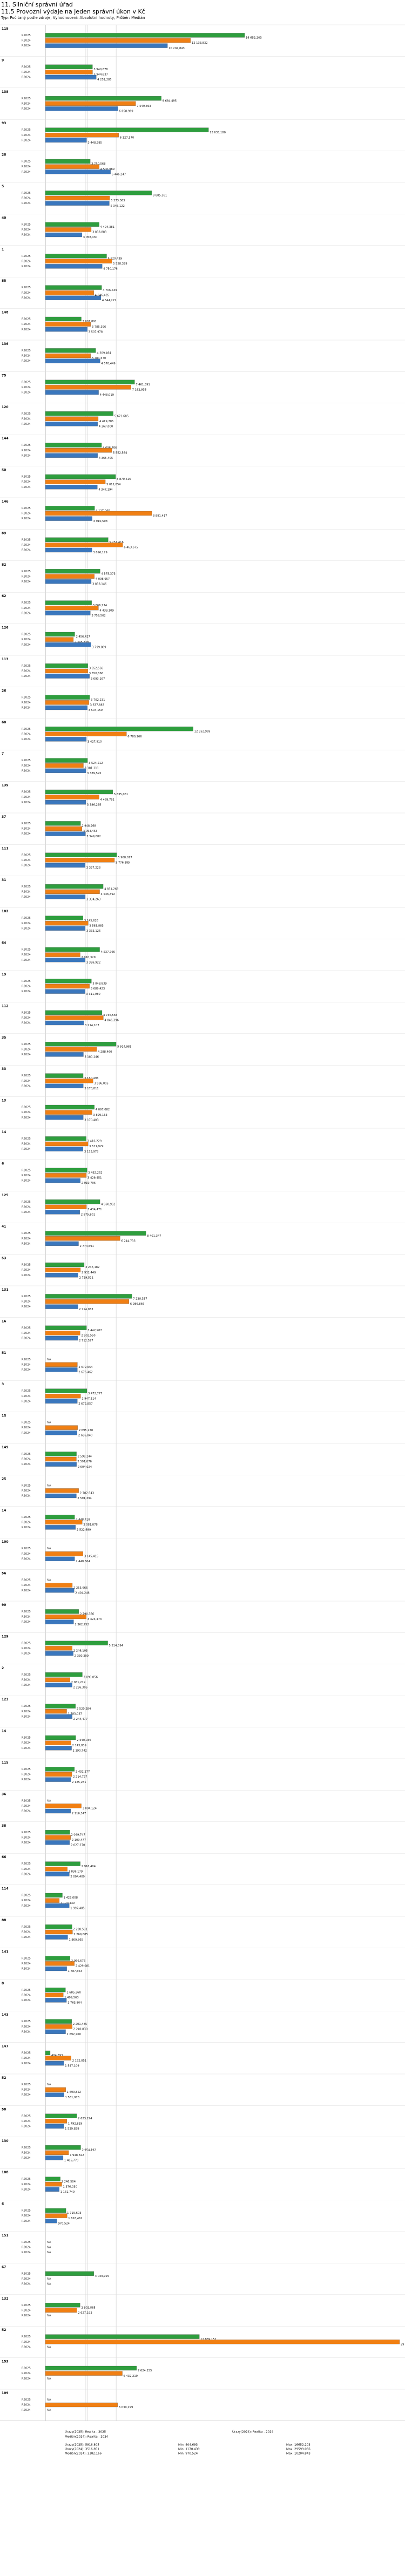 The width and height of the screenshot is (405, 2576). I want to click on value-label: 4 209,464, so click(104, 353).